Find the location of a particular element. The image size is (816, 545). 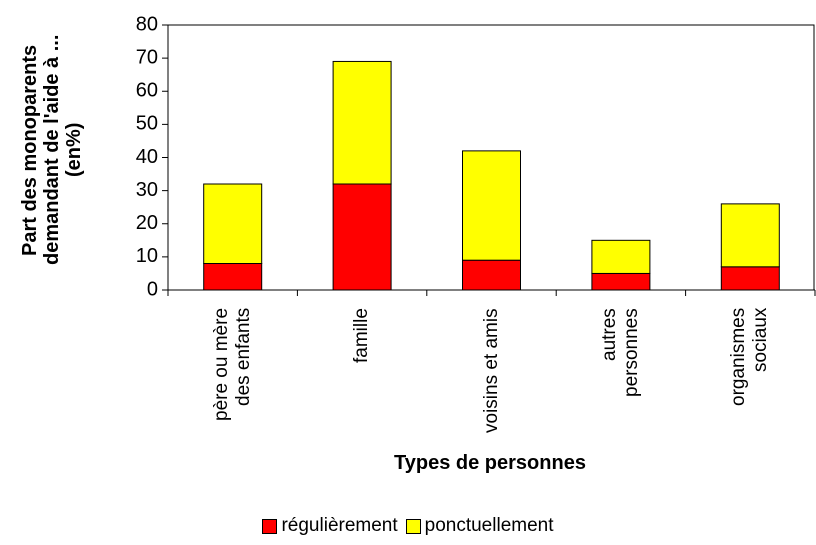

y-tick-label: 10 is located at coordinates (147, 256).